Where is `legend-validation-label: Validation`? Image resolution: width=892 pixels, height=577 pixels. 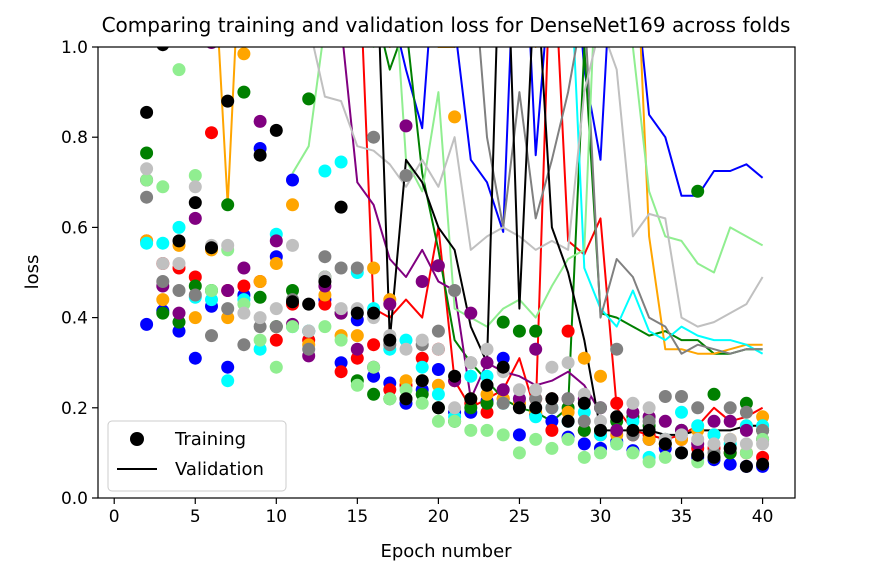 legend-validation-label: Validation is located at coordinates (219, 469).